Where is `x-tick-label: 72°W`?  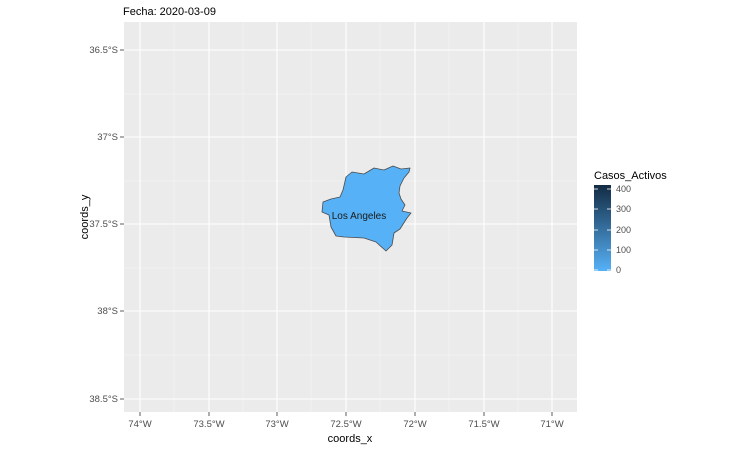
x-tick-label: 72°W is located at coordinates (414, 424).